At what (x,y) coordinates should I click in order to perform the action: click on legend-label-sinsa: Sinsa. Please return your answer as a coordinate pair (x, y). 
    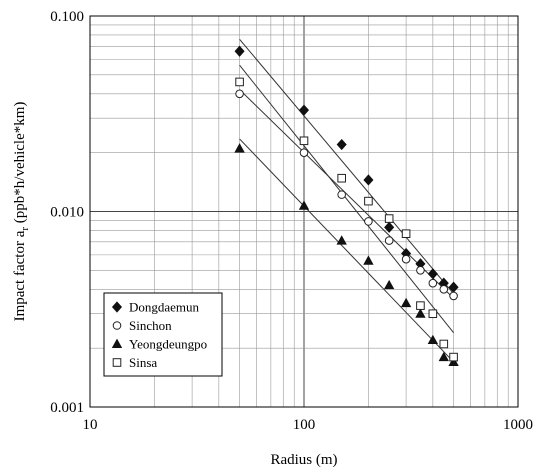
    Looking at the image, I should click on (143, 362).